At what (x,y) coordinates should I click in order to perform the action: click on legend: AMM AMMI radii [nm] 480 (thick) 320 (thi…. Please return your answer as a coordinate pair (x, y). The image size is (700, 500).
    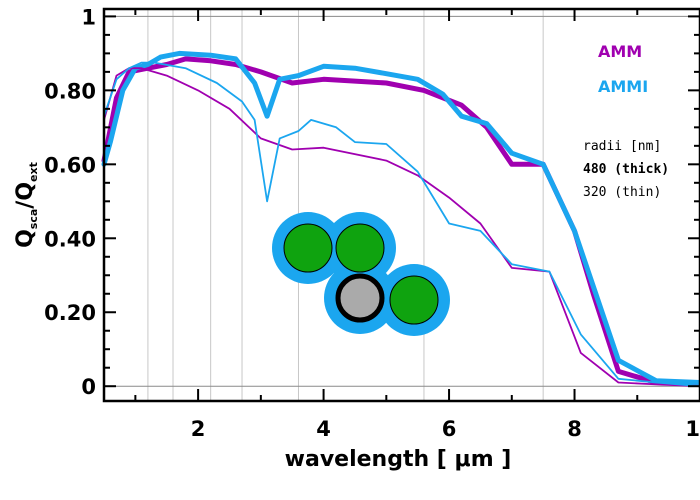
    Looking at the image, I should click on (626, 121).